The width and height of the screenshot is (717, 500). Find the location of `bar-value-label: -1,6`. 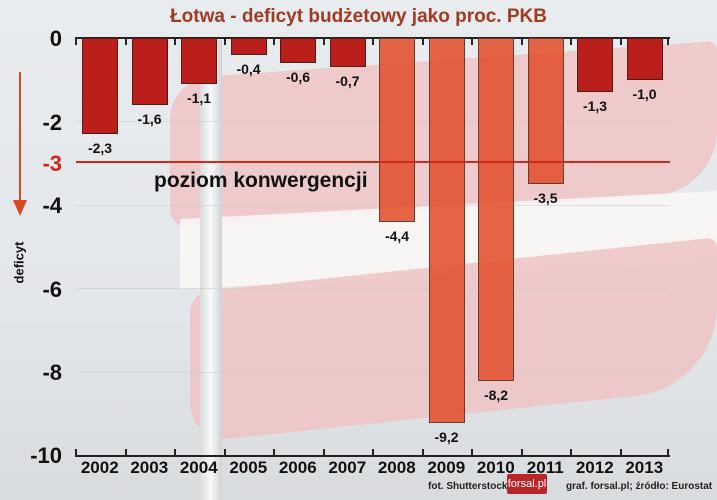

bar-value-label: -1,6 is located at coordinates (149, 118).